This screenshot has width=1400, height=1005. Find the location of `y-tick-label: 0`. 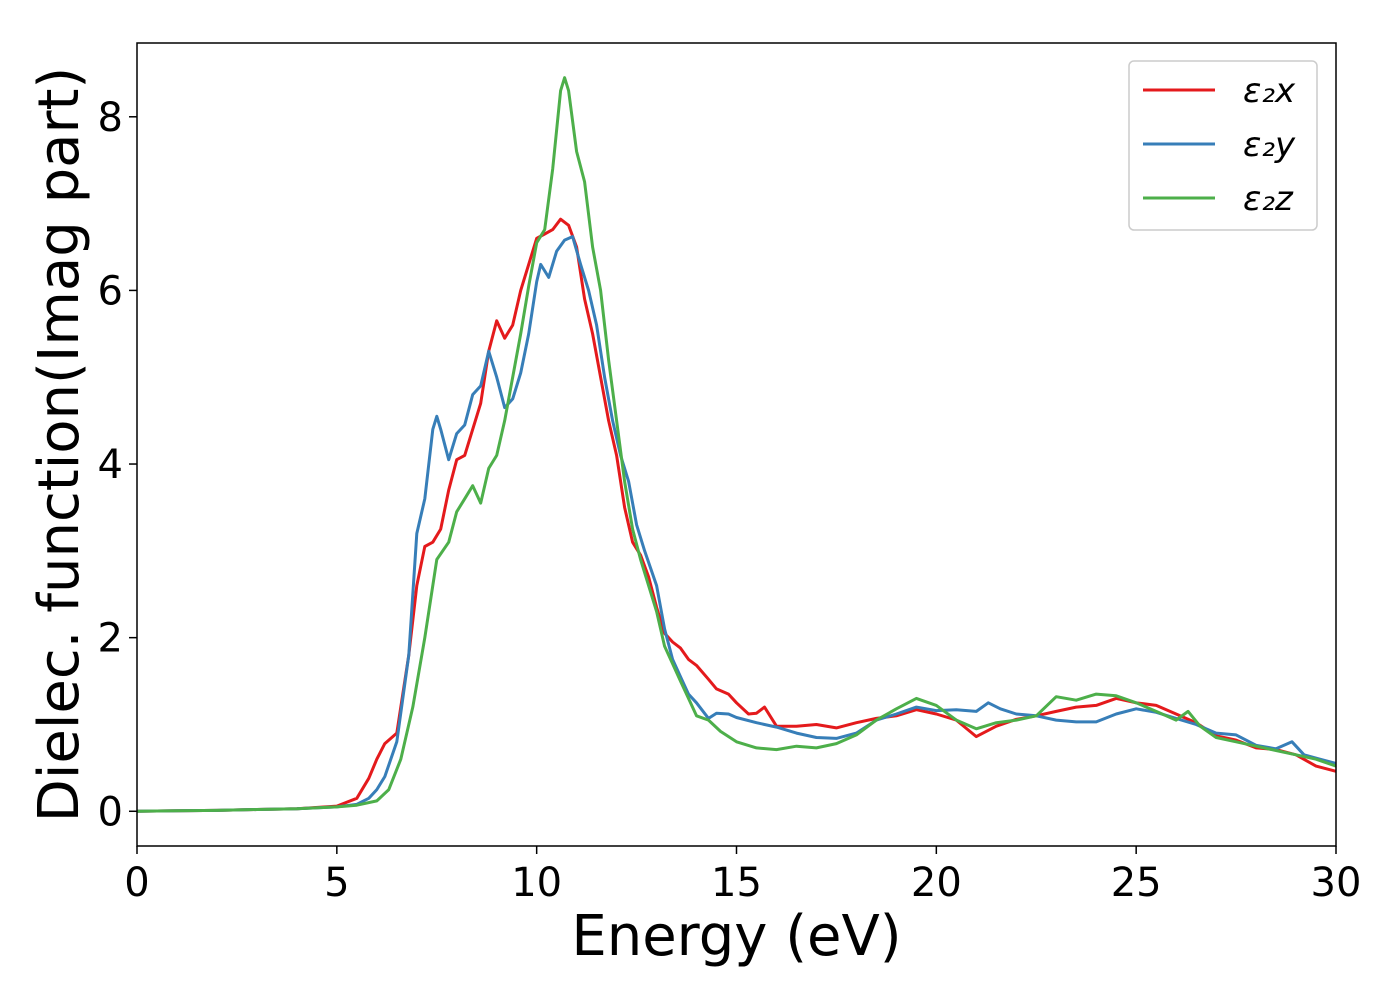

y-tick-label: 0 is located at coordinates (110, 812).